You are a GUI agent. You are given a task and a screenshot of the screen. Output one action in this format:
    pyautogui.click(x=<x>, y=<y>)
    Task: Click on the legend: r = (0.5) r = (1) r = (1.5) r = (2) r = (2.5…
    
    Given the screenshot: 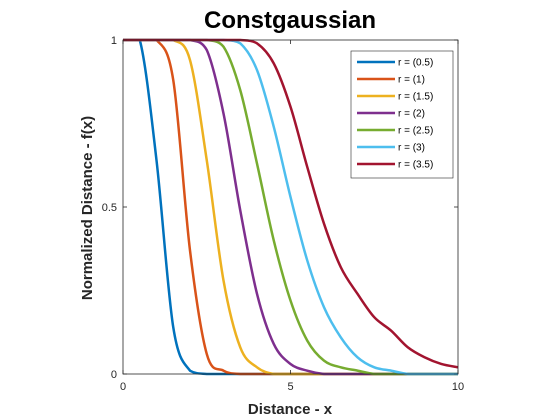 What is the action you would take?
    pyautogui.click(x=402, y=114)
    